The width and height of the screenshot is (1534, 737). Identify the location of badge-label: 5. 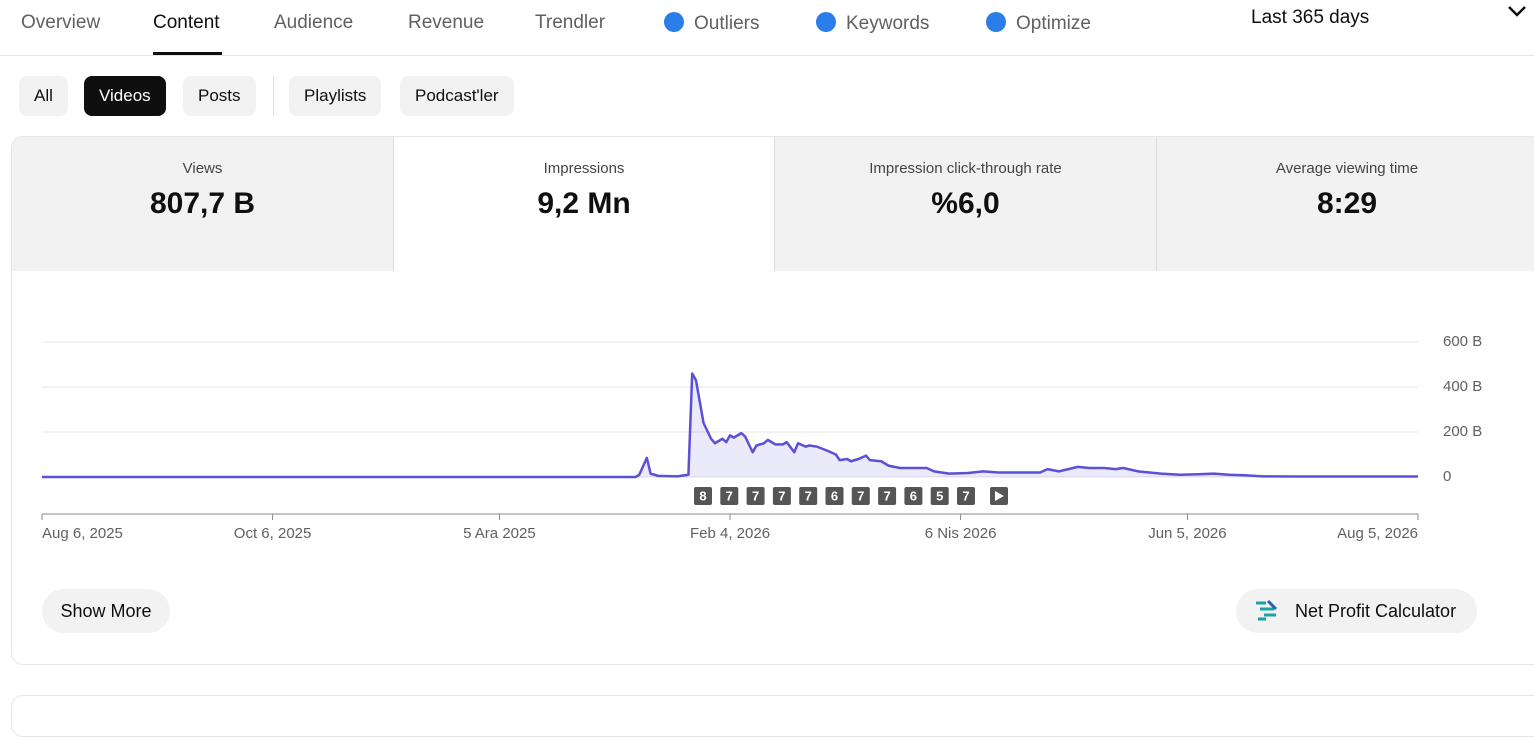
(939, 495).